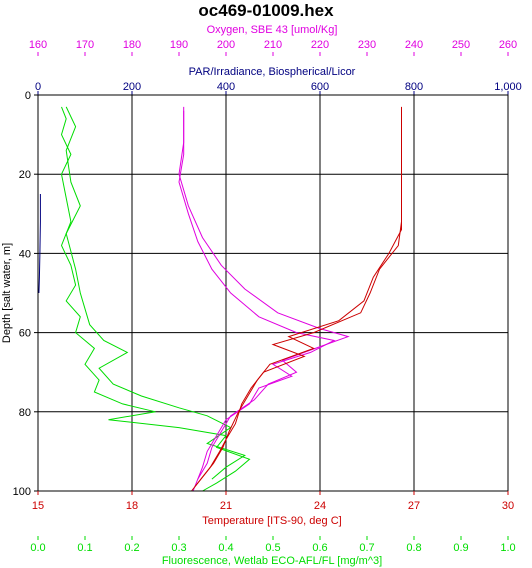  I want to click on temperature-tick-label: 15, so click(38, 506).